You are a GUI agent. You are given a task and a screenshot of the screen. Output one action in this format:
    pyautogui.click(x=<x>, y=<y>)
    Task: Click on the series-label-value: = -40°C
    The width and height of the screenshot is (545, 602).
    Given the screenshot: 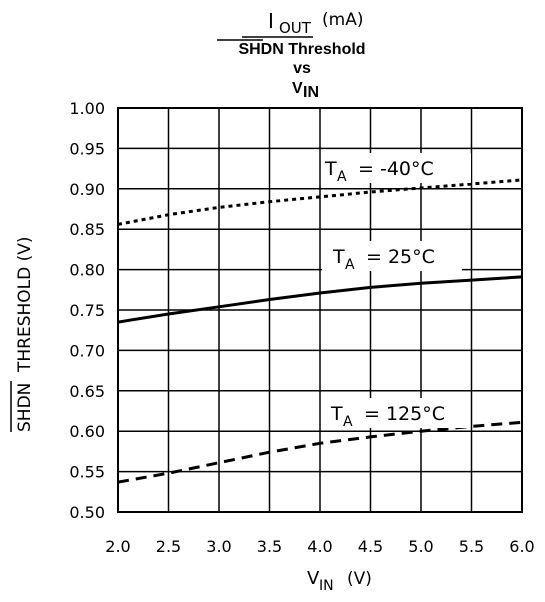 What is the action you would take?
    pyautogui.click(x=396, y=169)
    